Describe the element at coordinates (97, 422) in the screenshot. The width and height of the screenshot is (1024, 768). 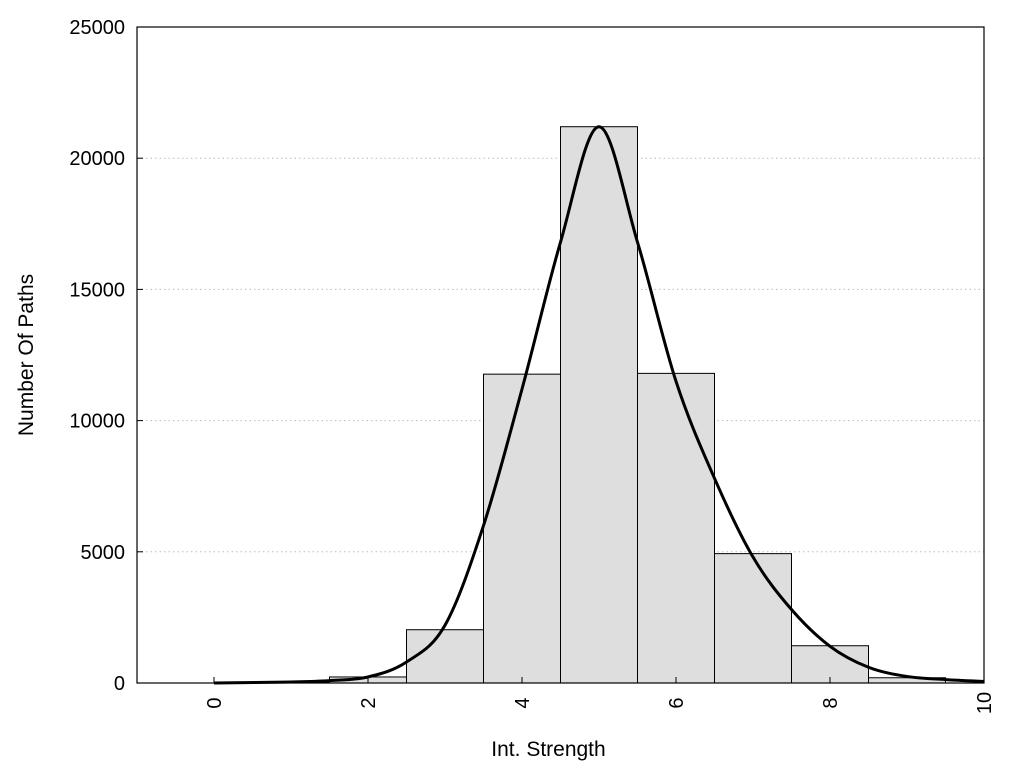
I see `y-tick-label: 10000` at that location.